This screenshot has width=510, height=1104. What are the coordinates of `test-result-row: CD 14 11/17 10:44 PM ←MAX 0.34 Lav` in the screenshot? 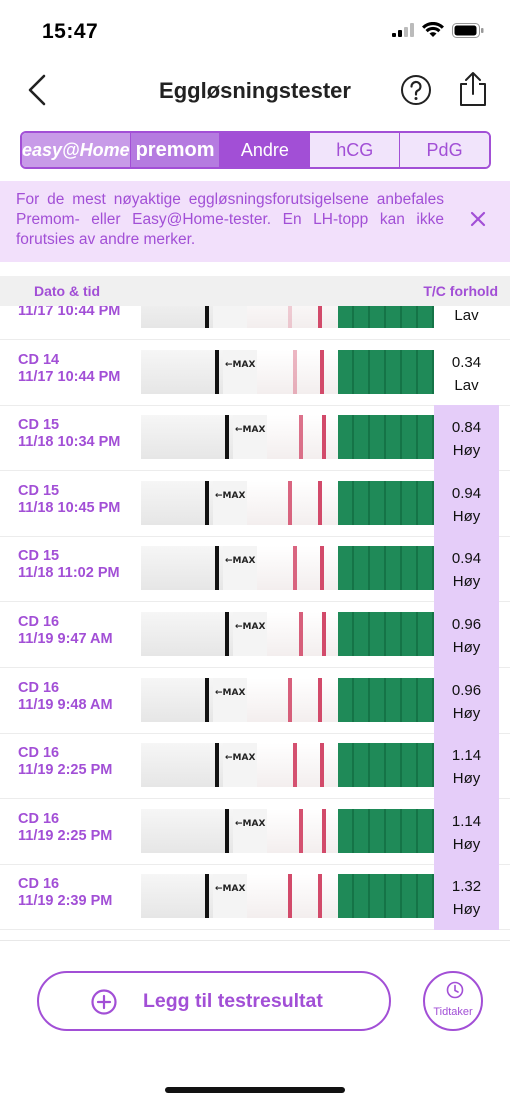 It's located at (255, 373).